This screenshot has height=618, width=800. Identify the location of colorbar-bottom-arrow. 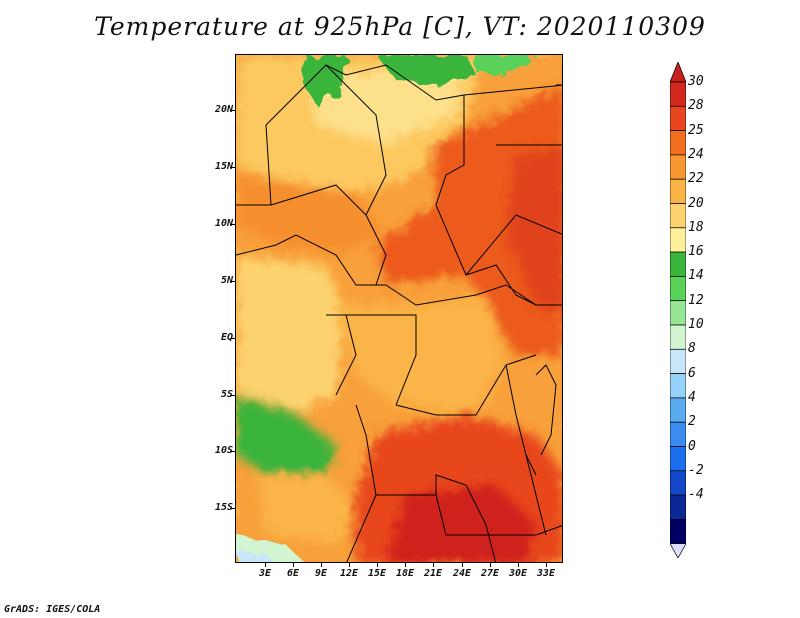
(678, 550).